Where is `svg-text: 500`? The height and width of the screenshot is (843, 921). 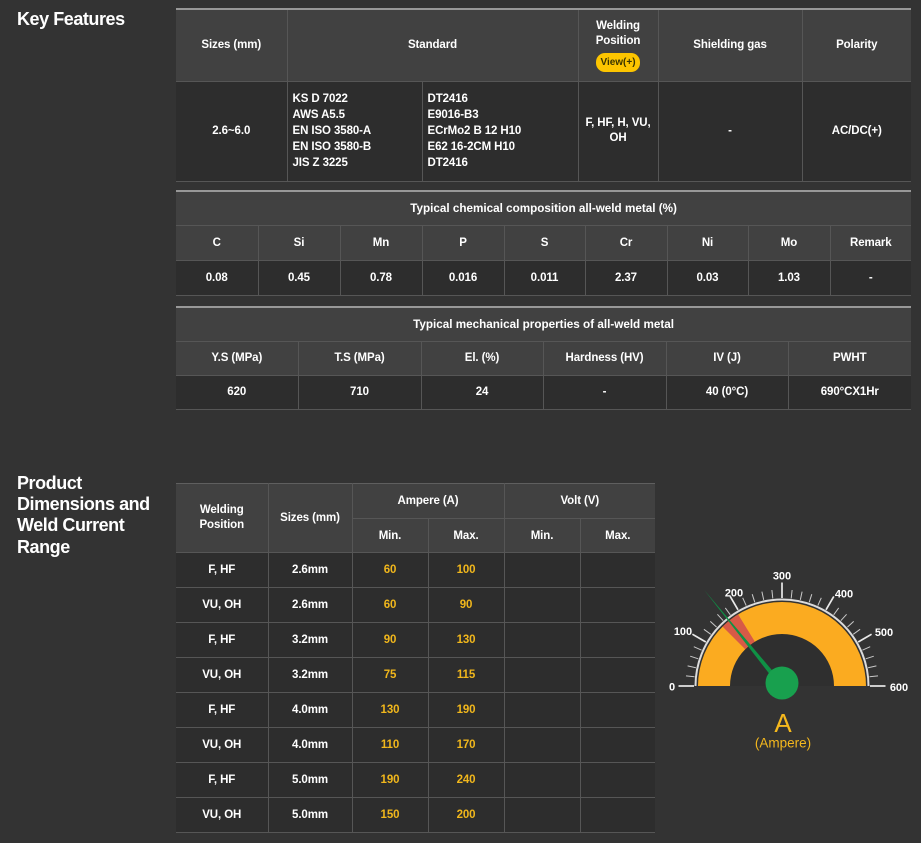 svg-text: 500 is located at coordinates (884, 633).